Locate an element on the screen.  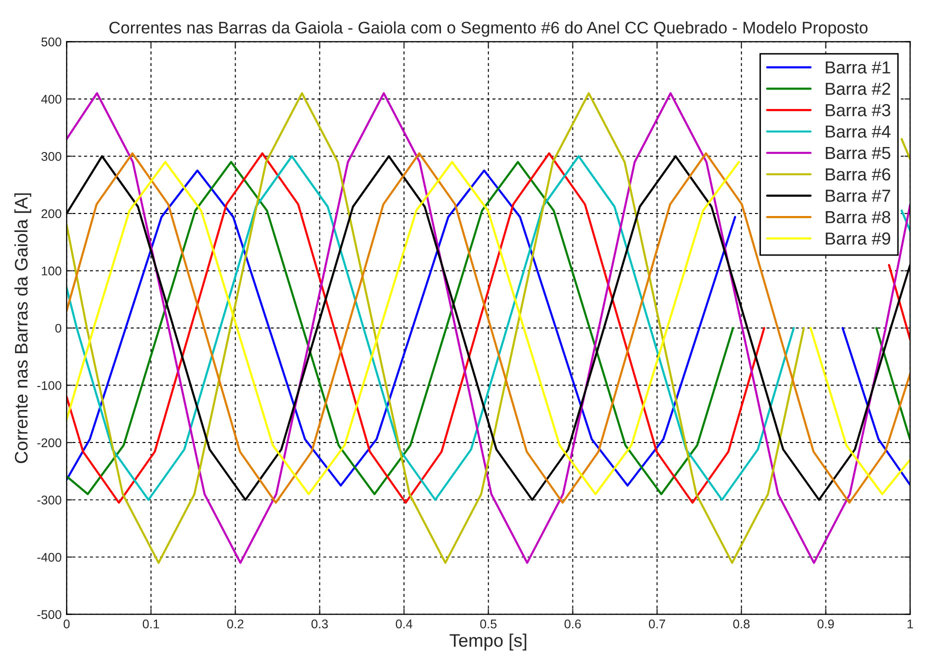
x-tick-label: 0.9 is located at coordinates (826, 624).